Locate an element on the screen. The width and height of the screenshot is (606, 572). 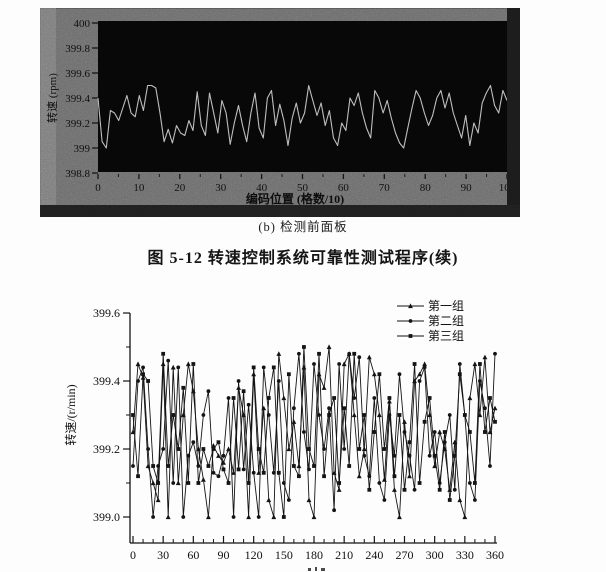
subfigure-caption: (b) 检测前面板 is located at coordinates (303, 227).